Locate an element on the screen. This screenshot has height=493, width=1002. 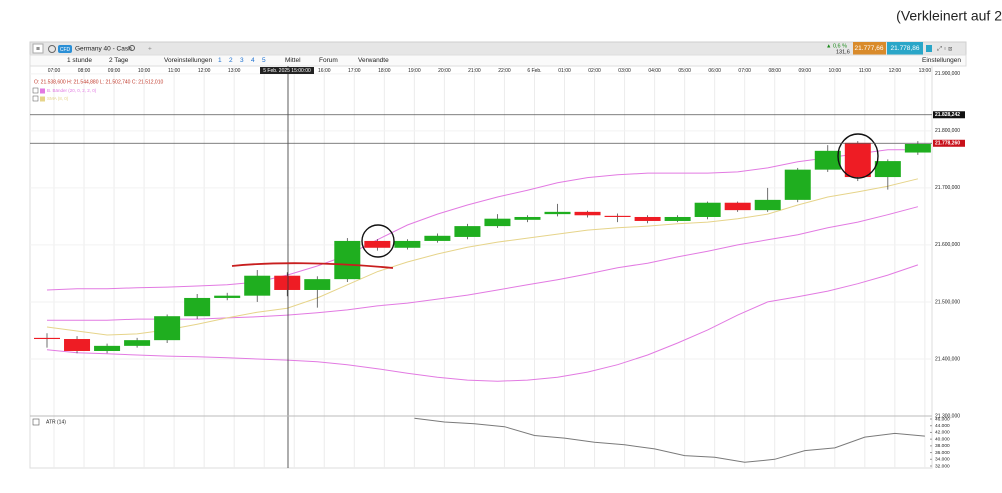
atr-name: ATR (14) is located at coordinates (56, 422).